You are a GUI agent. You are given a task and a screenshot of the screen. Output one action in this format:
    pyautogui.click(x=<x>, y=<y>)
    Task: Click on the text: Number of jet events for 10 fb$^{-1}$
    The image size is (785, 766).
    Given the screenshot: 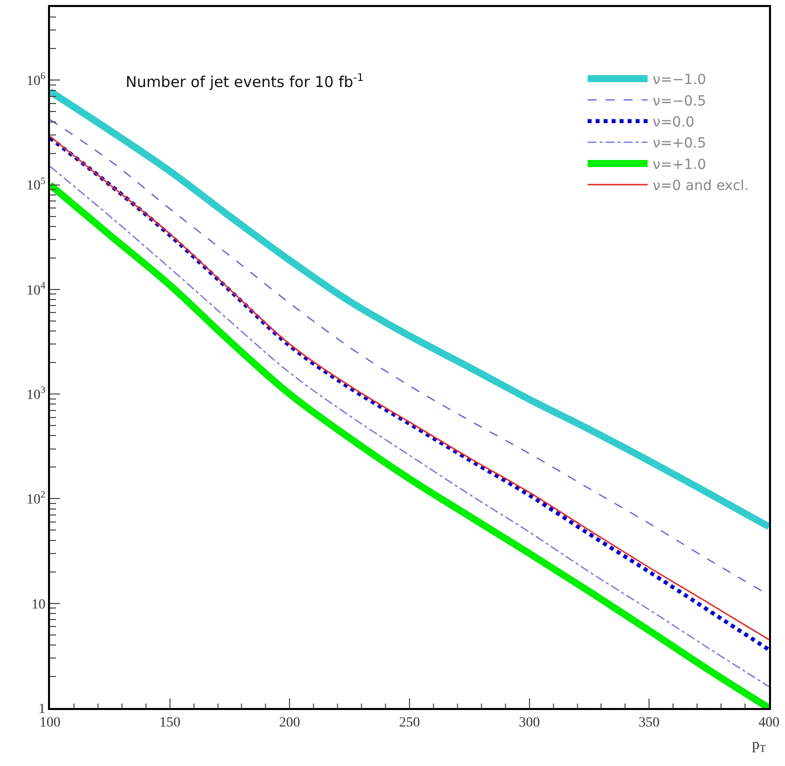 What is the action you would take?
    pyautogui.click(x=245, y=82)
    